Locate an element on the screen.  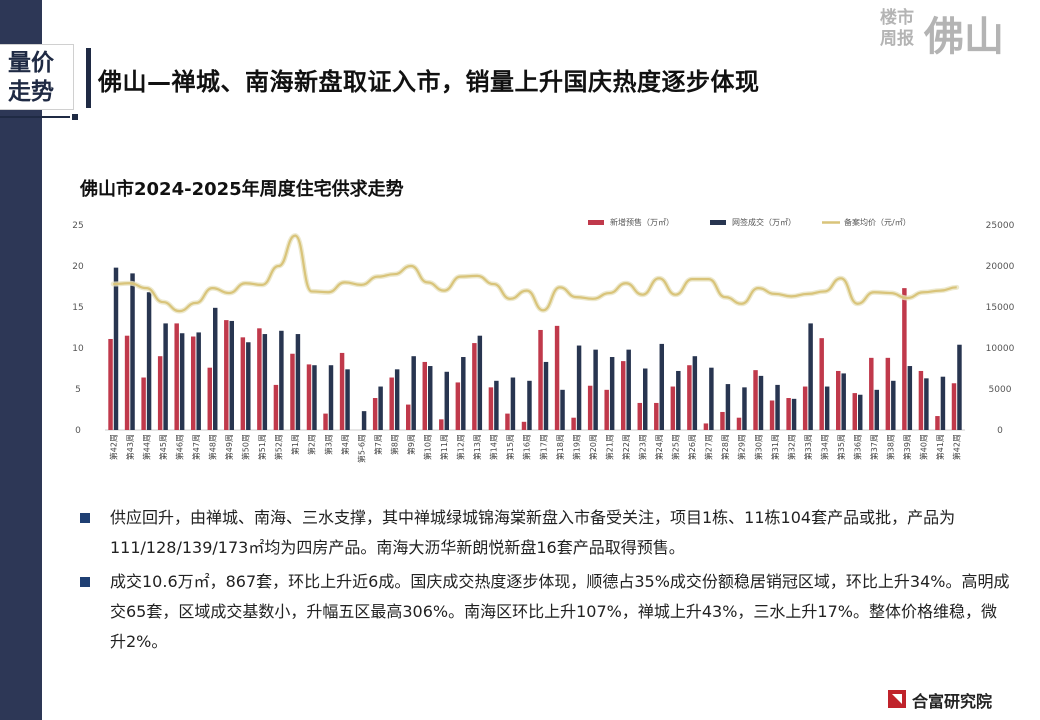
x-axis-tick-label: 第34周 is located at coordinates (824, 447).